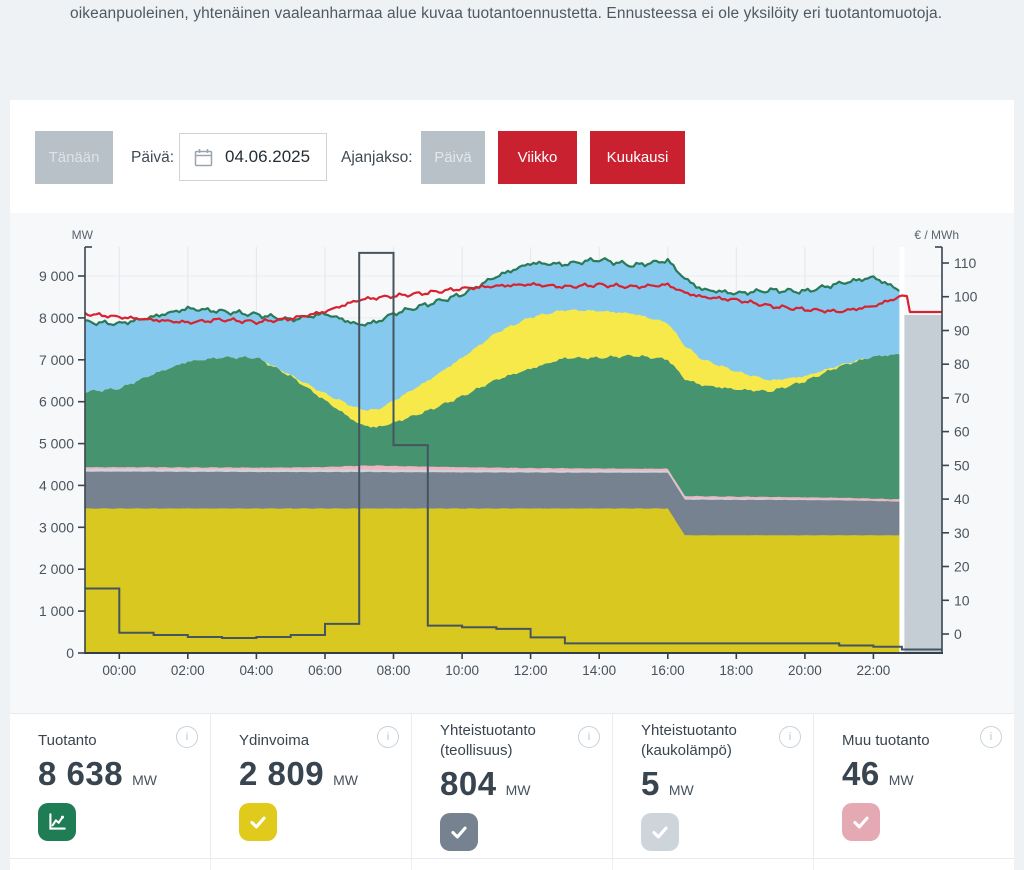  I want to click on svg-text: € / MWh, so click(936, 235).